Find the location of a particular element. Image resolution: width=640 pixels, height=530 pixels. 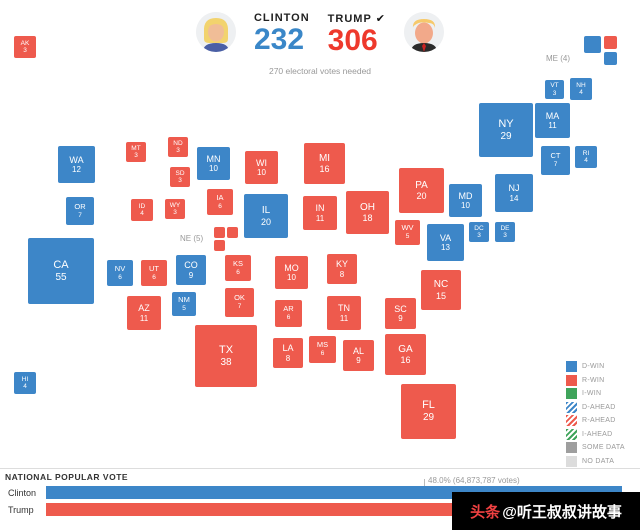

popular-vote-divider is located at coordinates (320, 468).